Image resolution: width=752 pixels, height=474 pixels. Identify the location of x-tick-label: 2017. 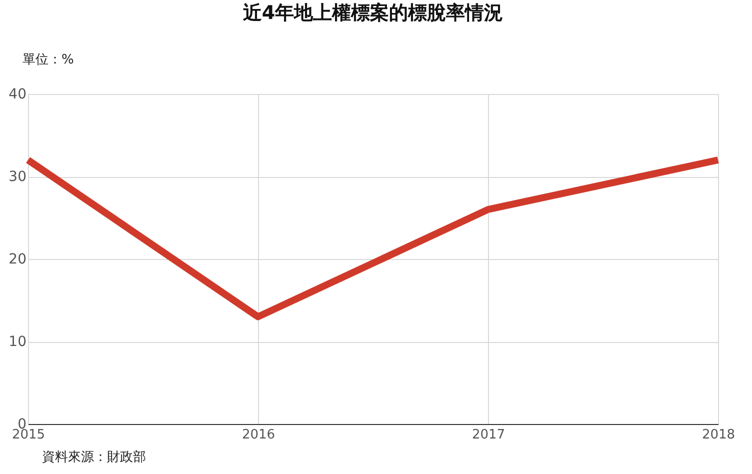
(489, 435).